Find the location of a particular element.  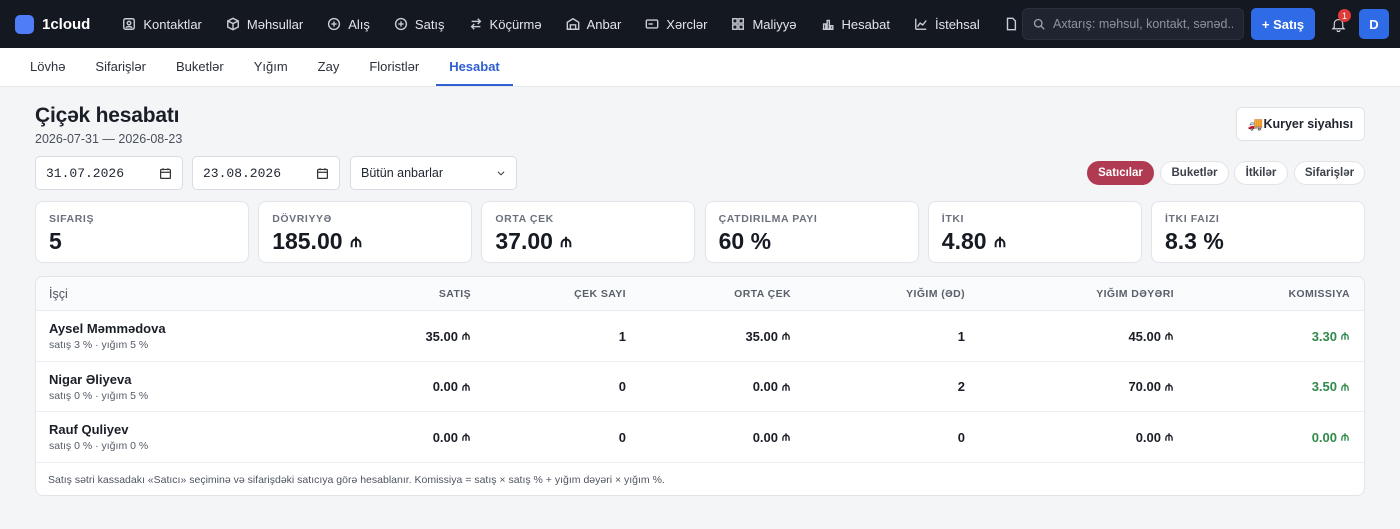

nav-item-production: İstehsal is located at coordinates (947, 24).